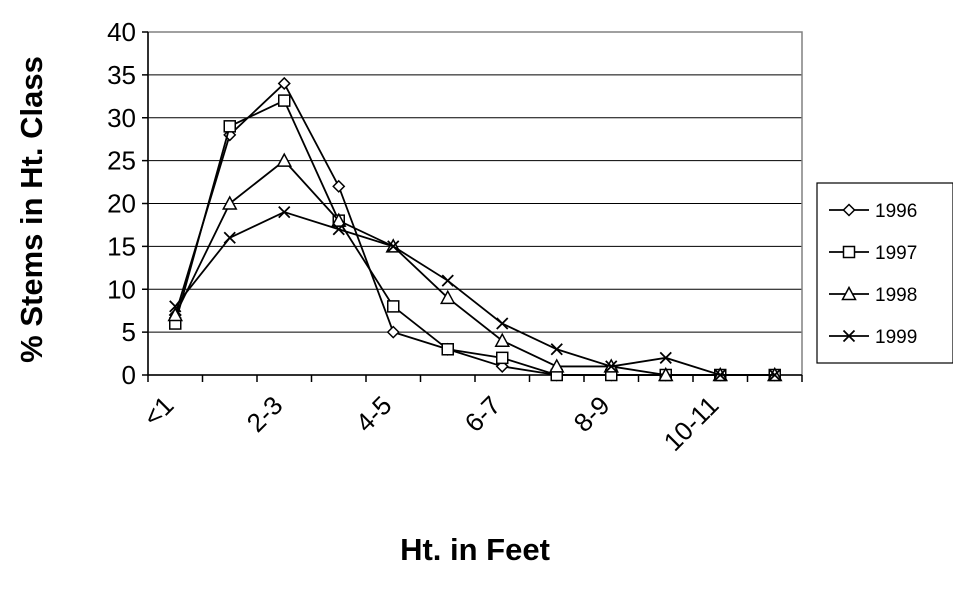  I want to click on y-tick-label: 5, so click(129, 332).